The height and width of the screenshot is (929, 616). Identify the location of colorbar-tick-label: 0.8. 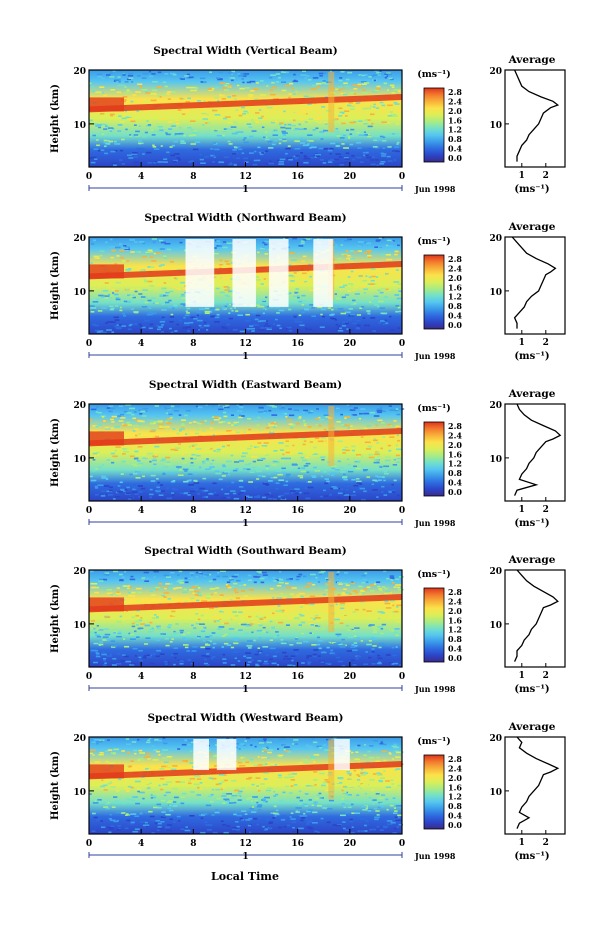
(455, 306).